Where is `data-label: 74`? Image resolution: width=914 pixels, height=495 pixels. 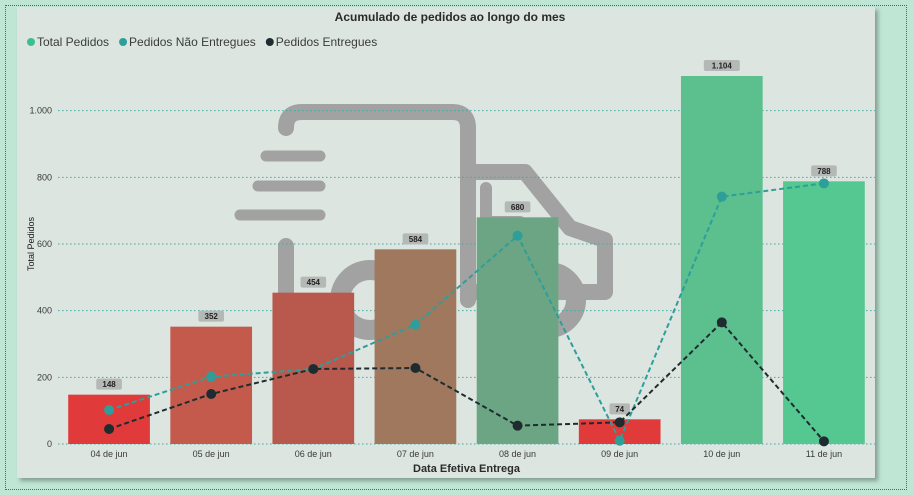 data-label: 74 is located at coordinates (619, 409).